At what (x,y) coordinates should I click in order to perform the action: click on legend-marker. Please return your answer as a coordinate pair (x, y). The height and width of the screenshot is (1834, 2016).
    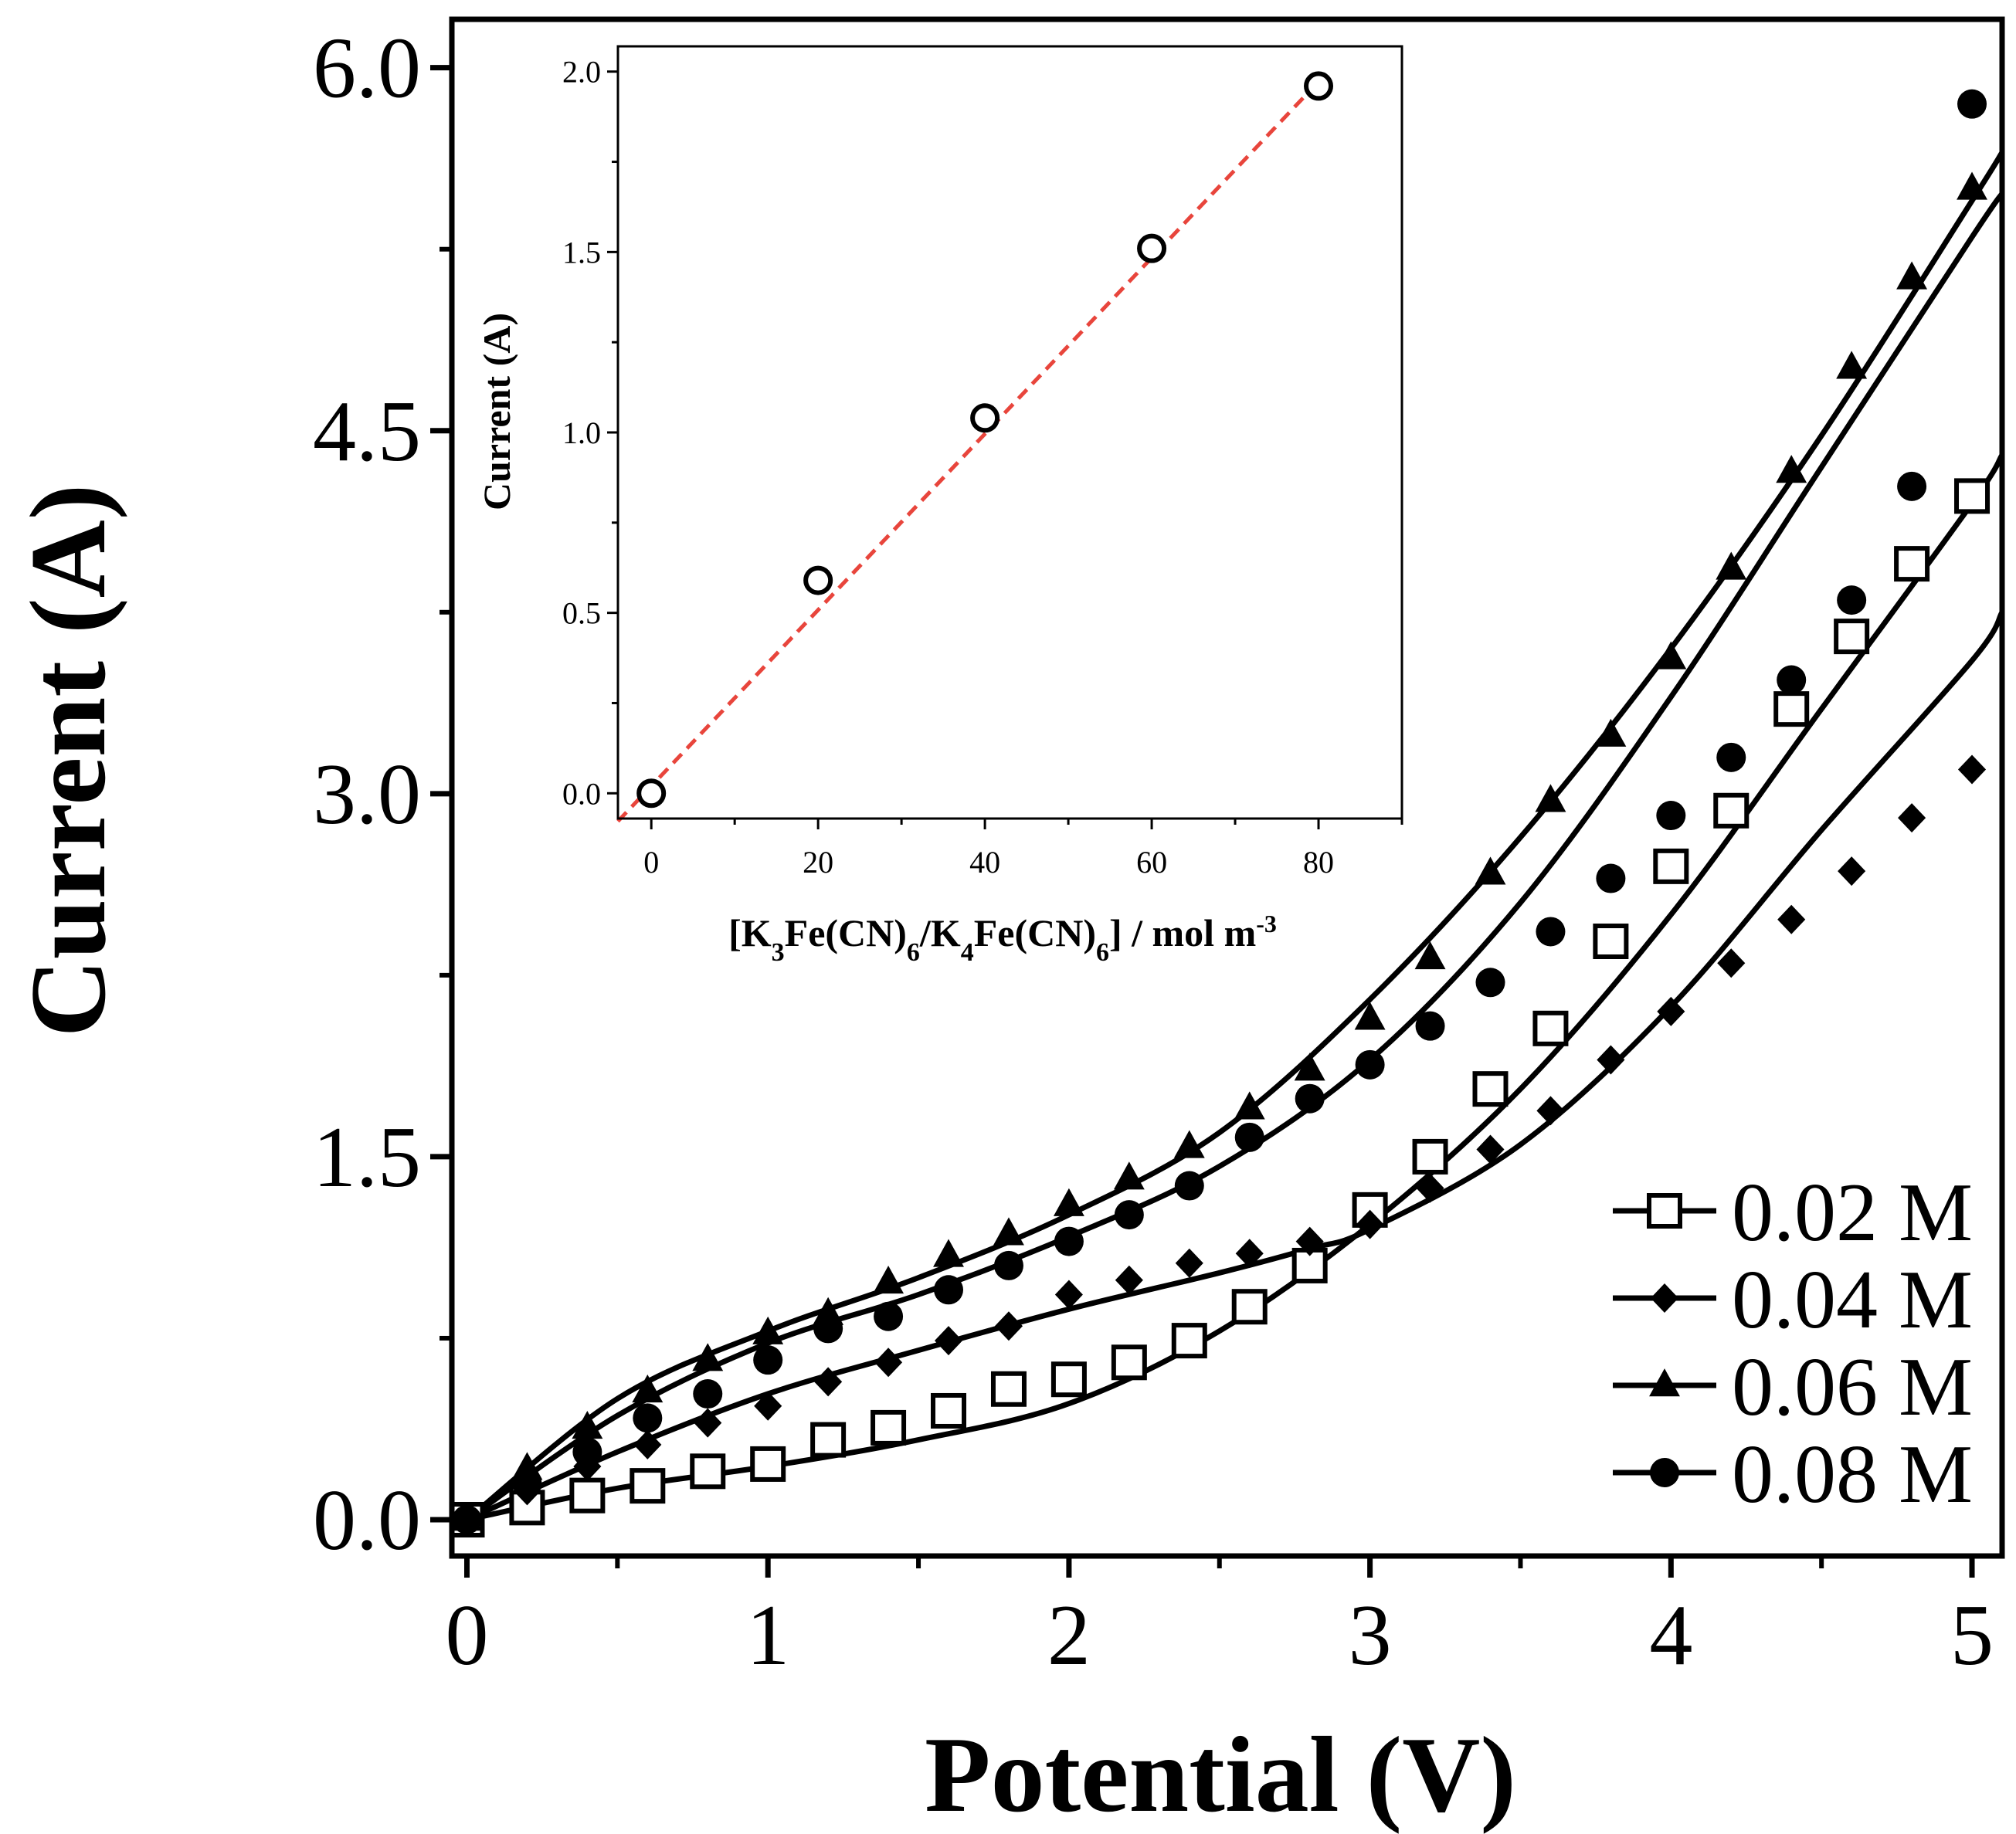
    Looking at the image, I should click on (1664, 1211).